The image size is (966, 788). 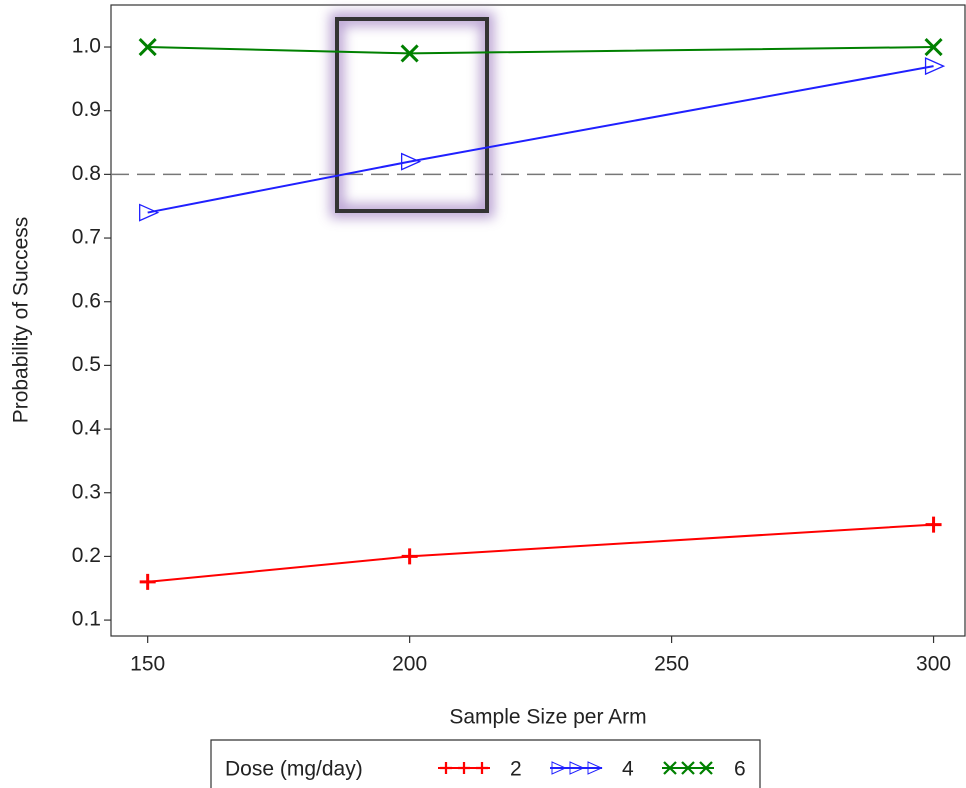 What do you see at coordinates (547, 717) in the screenshot?
I see `x-axis-title: Sample Size per Arm` at bounding box center [547, 717].